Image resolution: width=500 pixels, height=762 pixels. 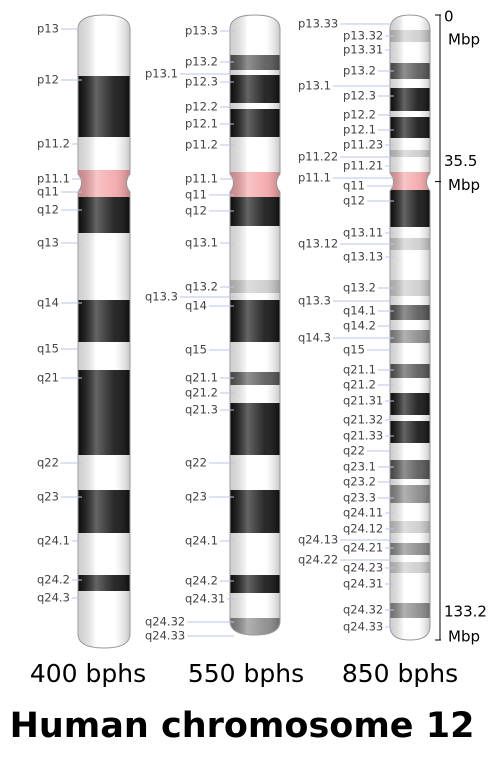 What do you see at coordinates (363, 436) in the screenshot?
I see `band-label: q21.33` at bounding box center [363, 436].